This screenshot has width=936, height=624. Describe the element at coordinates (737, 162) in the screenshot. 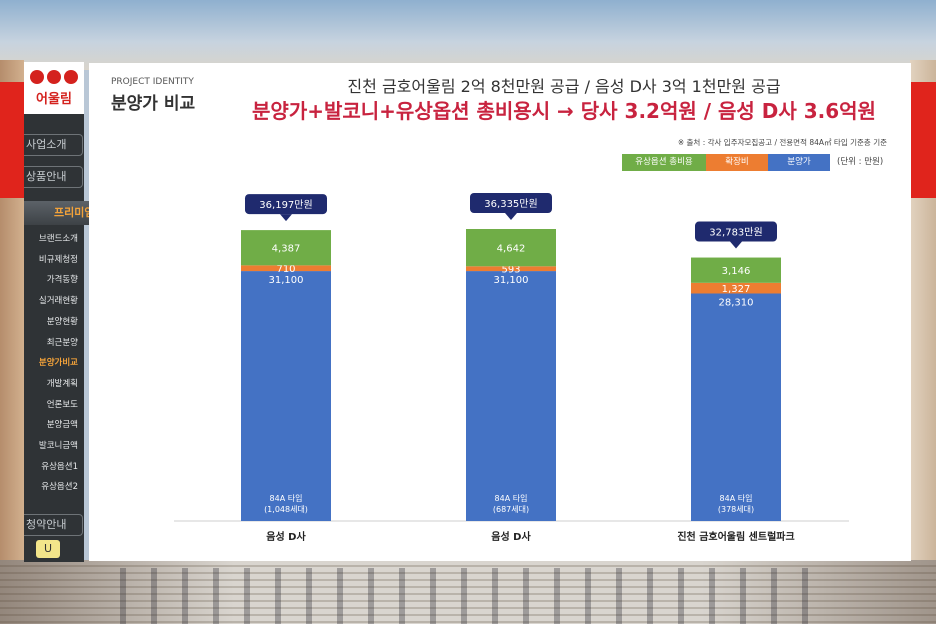

I see `legend-expansion: 확장비` at that location.